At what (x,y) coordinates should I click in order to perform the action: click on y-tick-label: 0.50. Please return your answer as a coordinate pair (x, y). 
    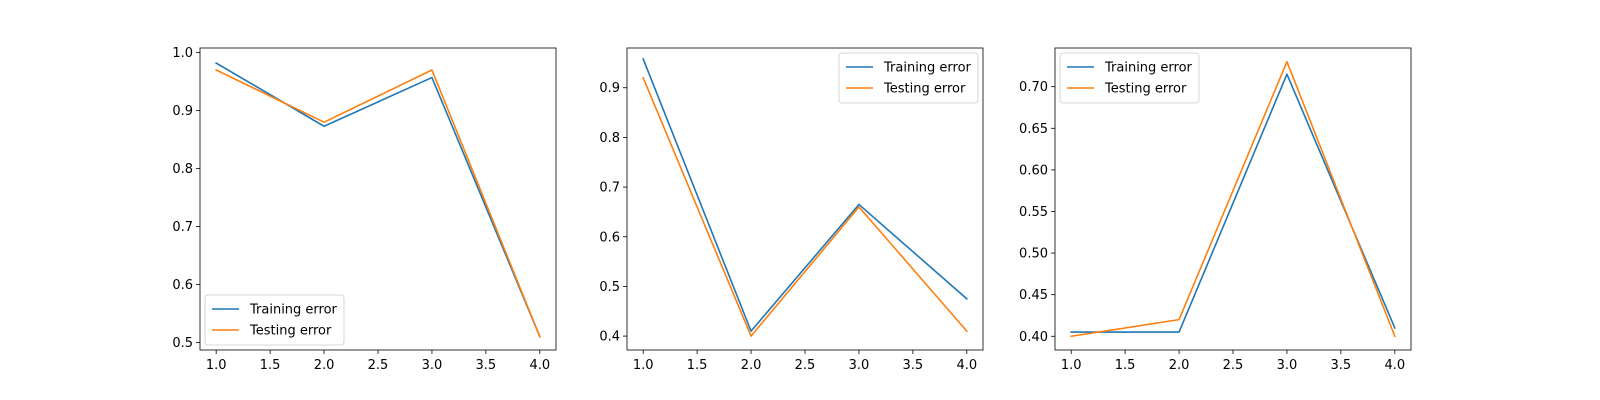
    Looking at the image, I should click on (1033, 254).